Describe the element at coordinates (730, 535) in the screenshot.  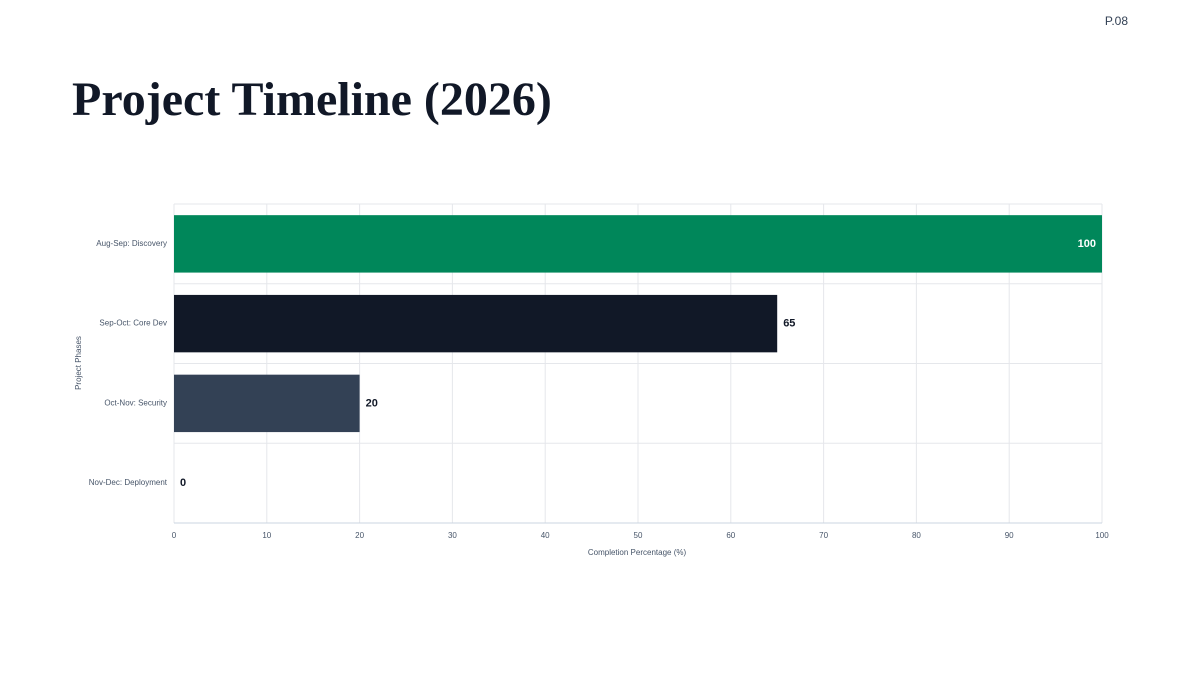
I see `x-tick-label: 60` at that location.